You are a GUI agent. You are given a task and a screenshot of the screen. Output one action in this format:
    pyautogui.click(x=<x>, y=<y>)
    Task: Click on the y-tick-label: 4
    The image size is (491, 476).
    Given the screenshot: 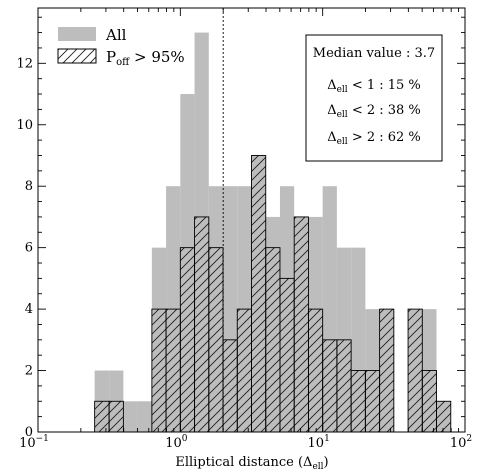 What is the action you would take?
    pyautogui.click(x=29, y=309)
    